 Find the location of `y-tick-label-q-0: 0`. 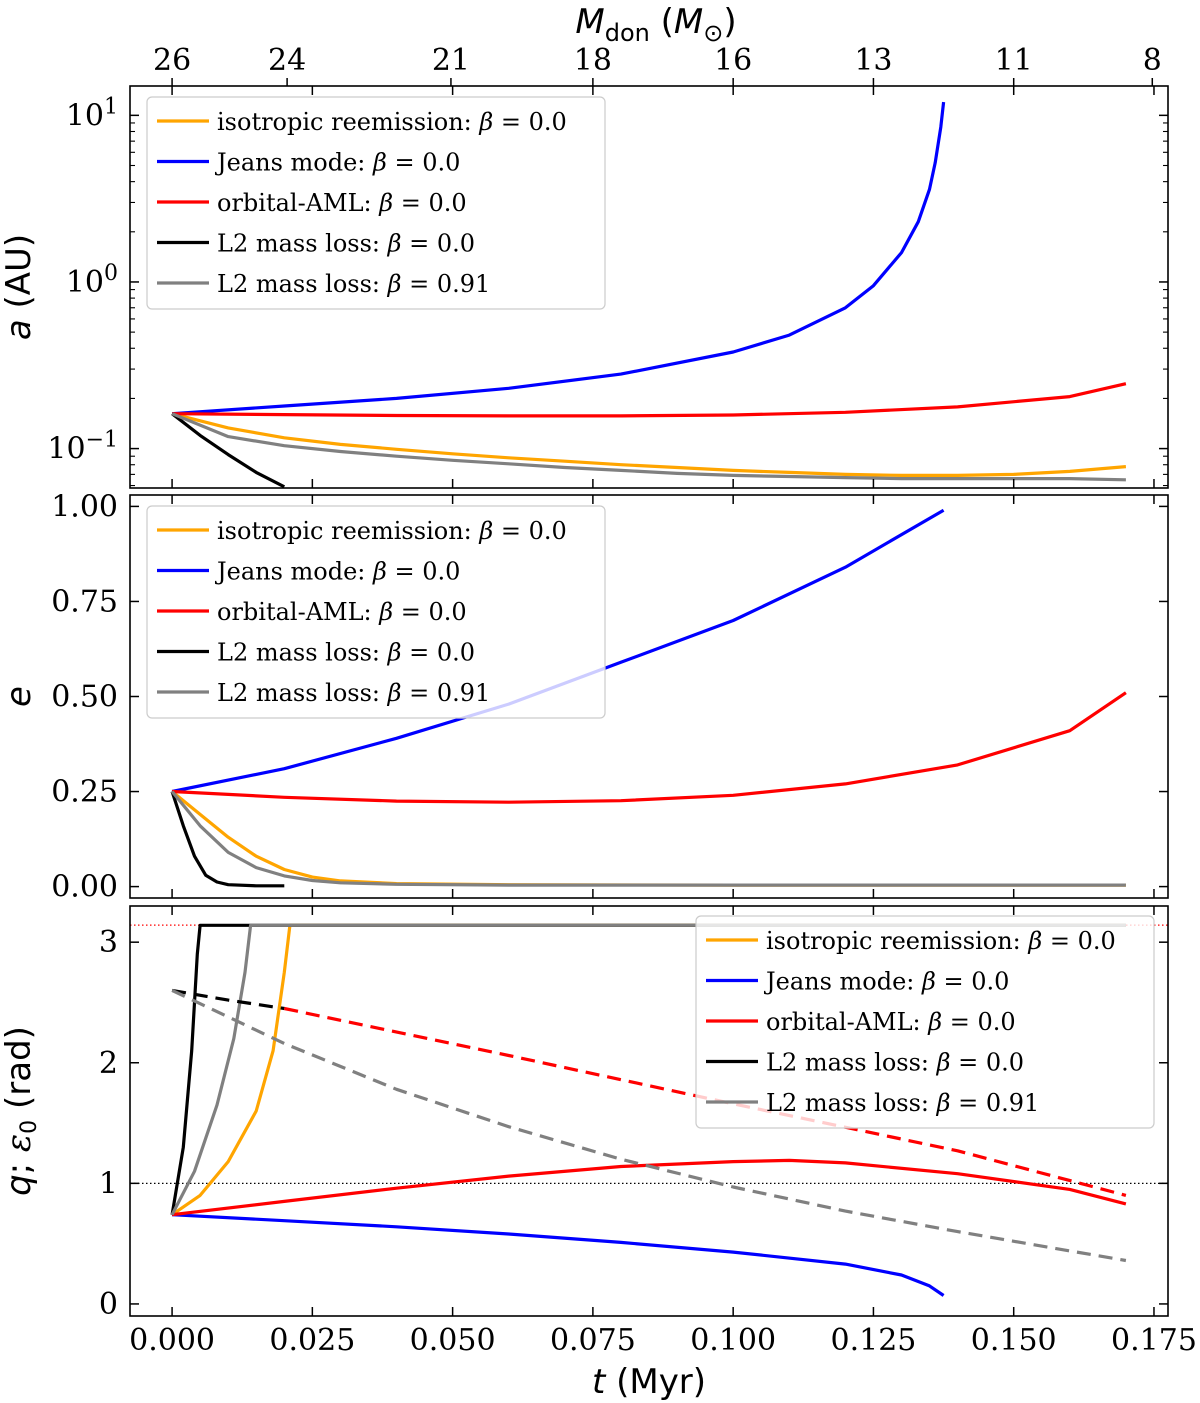

y-tick-label-q-0: 0 is located at coordinates (108, 1304).